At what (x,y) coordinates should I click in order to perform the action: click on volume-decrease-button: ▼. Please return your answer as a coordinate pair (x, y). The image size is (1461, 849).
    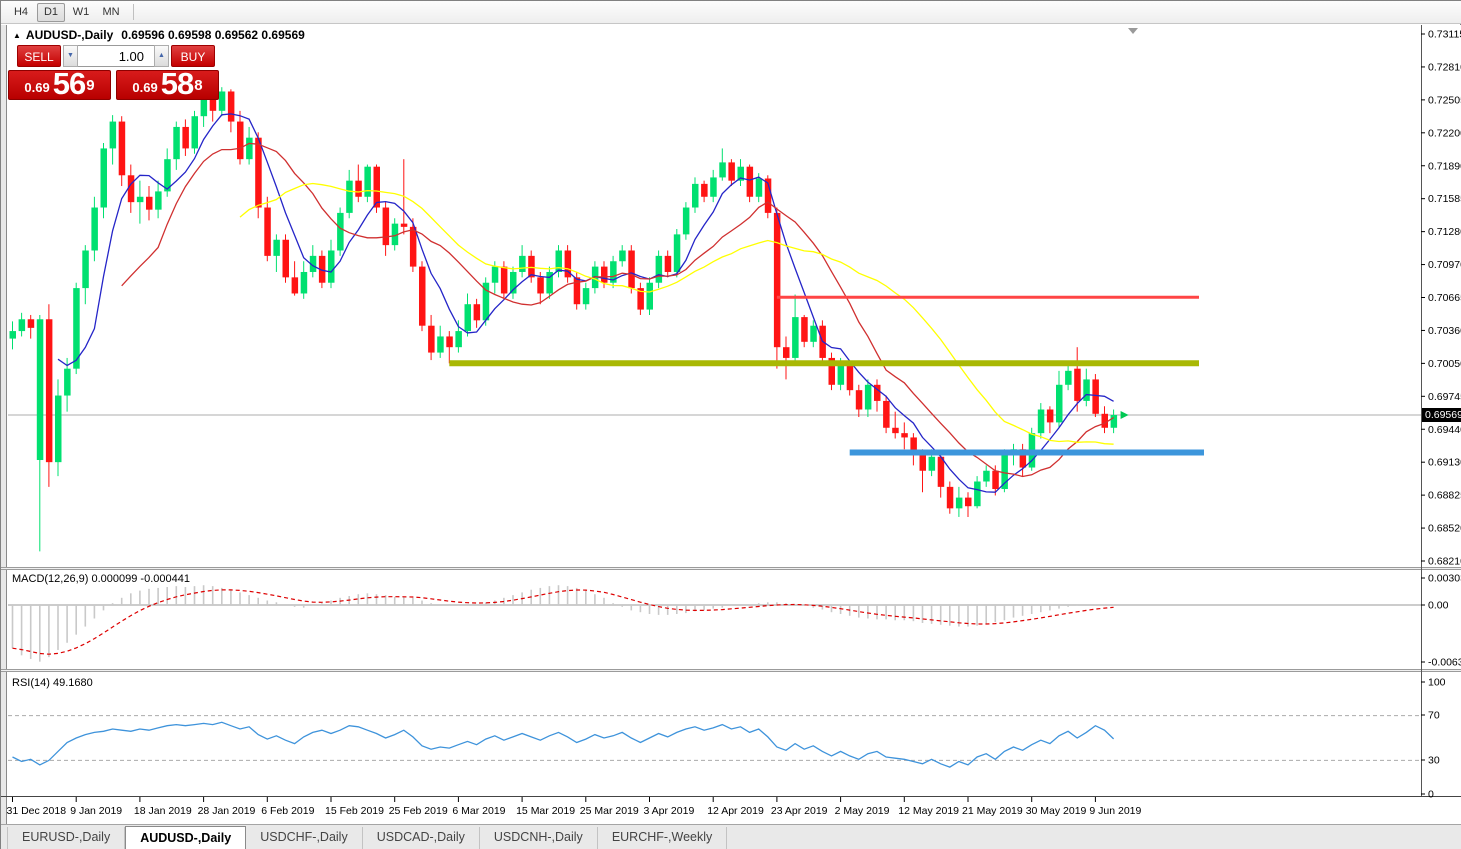
    Looking at the image, I should click on (70, 56).